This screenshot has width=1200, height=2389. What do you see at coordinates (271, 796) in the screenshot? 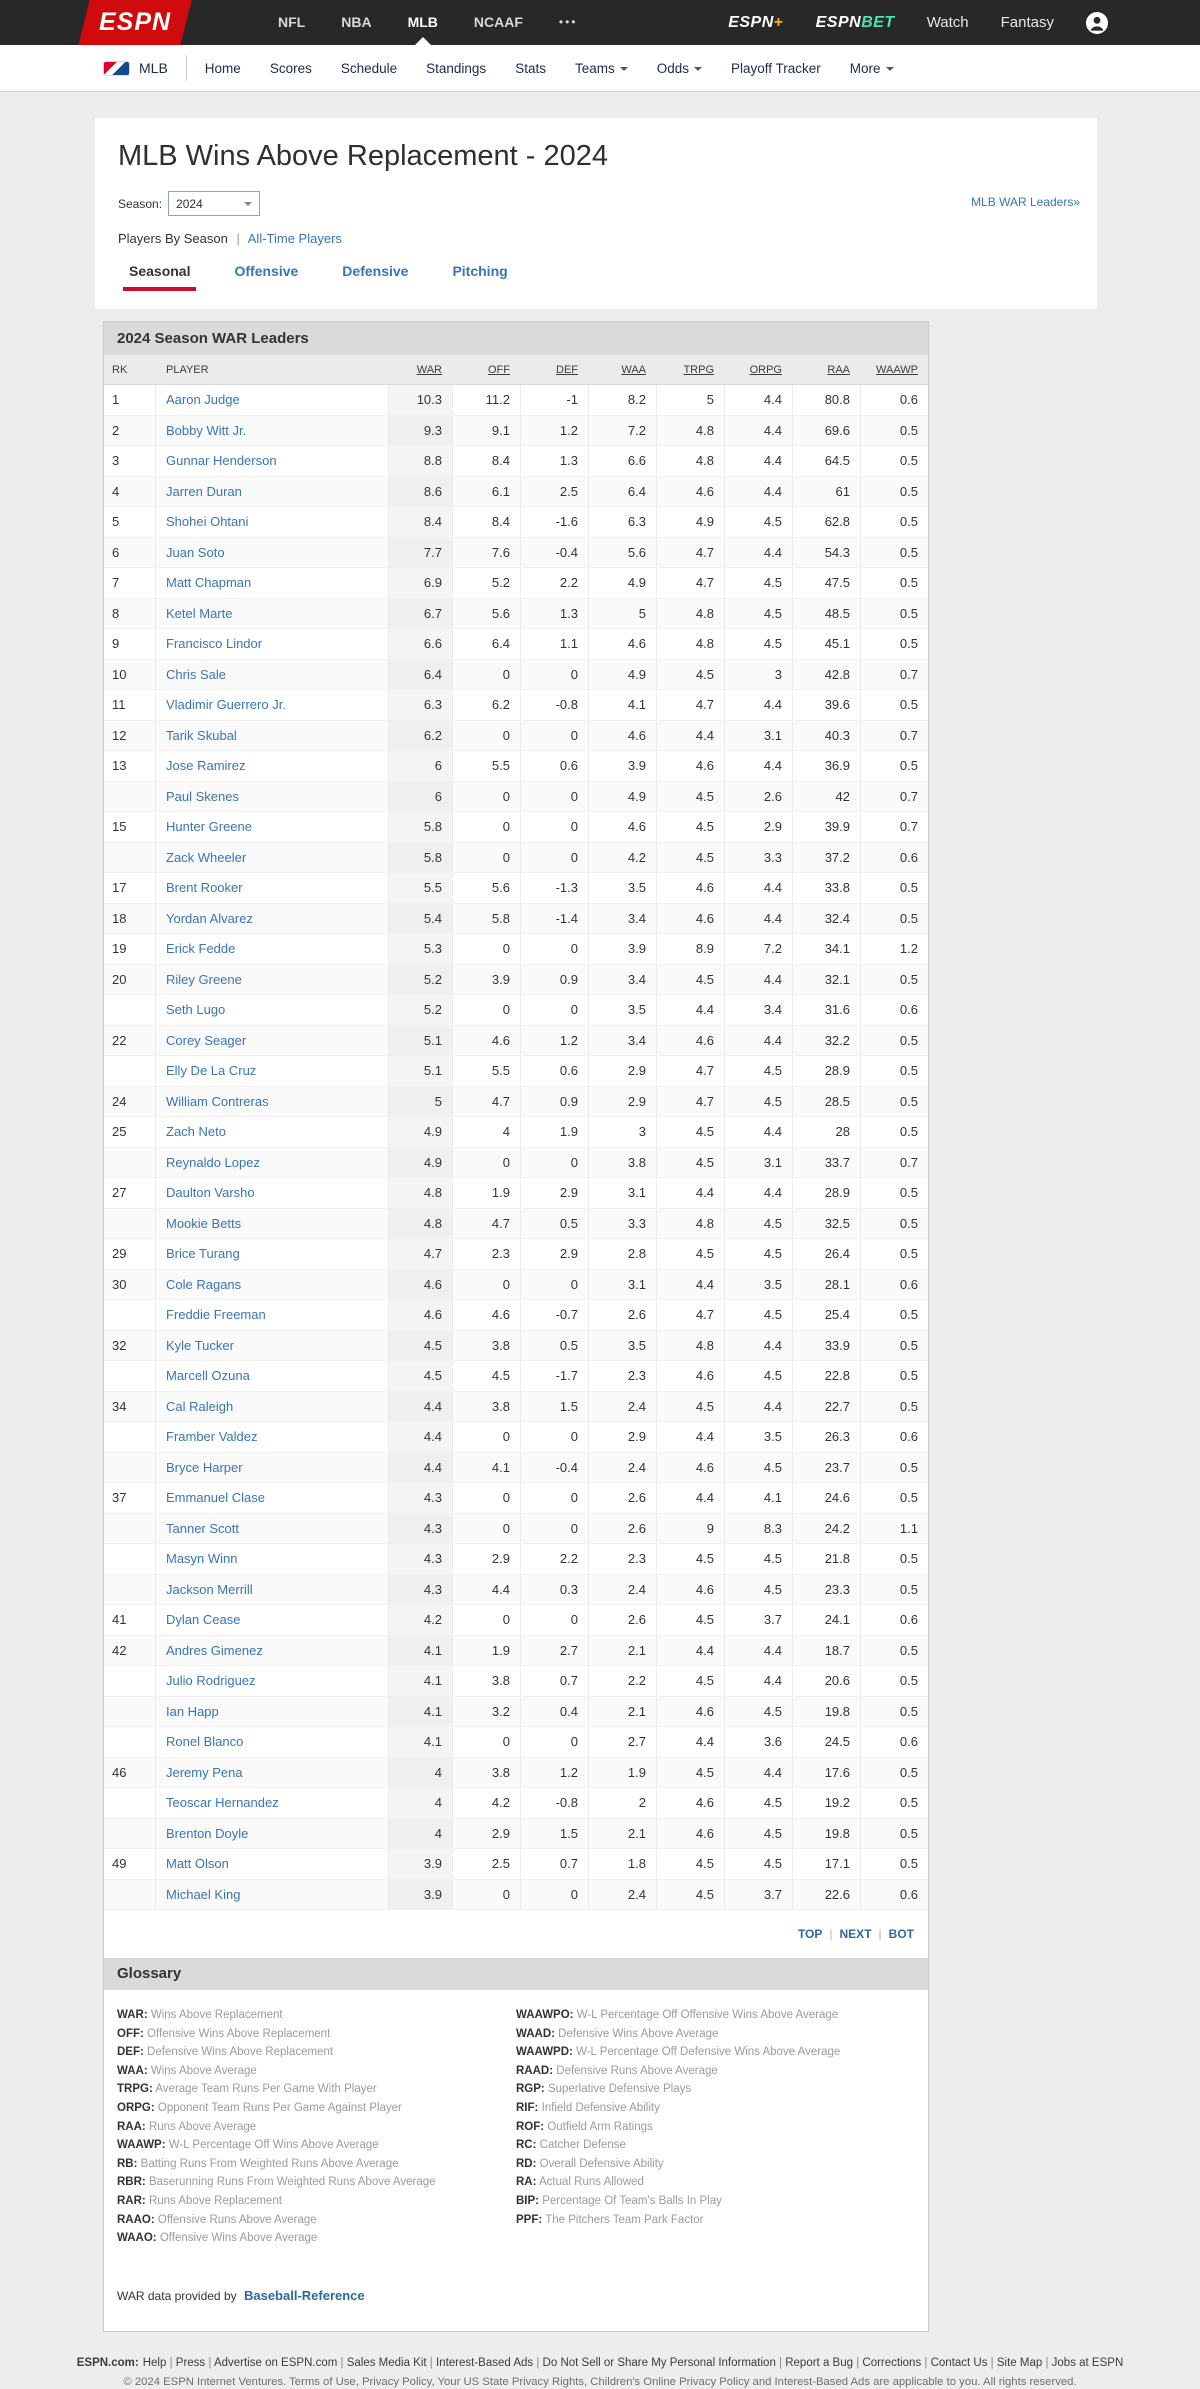
I see `player-link: Paul Skenes` at bounding box center [271, 796].